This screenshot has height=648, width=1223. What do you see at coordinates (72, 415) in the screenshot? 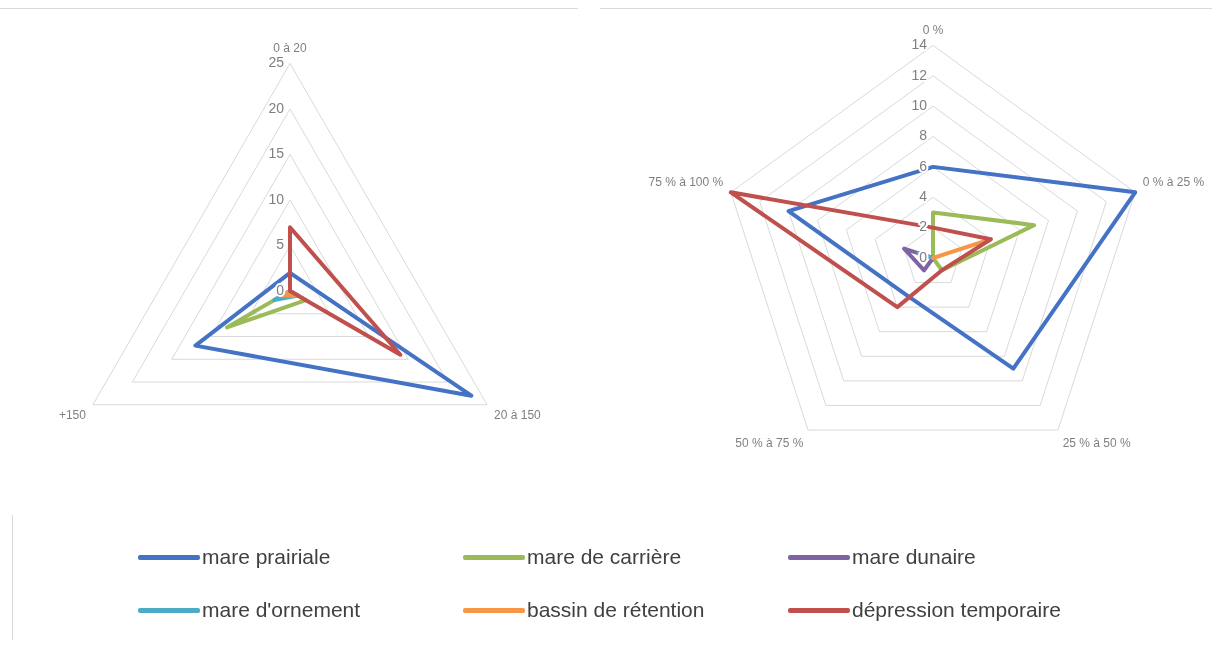
I see `spoke-label: +150` at bounding box center [72, 415].